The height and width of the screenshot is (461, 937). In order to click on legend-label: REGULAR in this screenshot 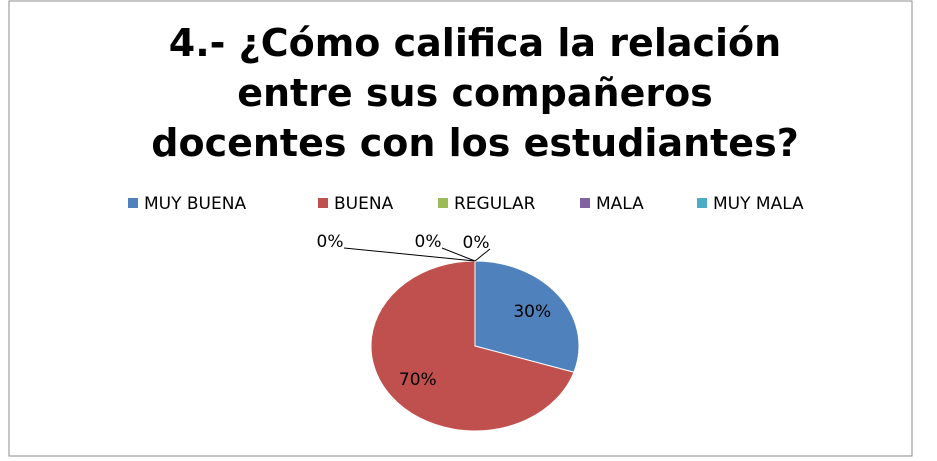, I will do `click(495, 204)`.